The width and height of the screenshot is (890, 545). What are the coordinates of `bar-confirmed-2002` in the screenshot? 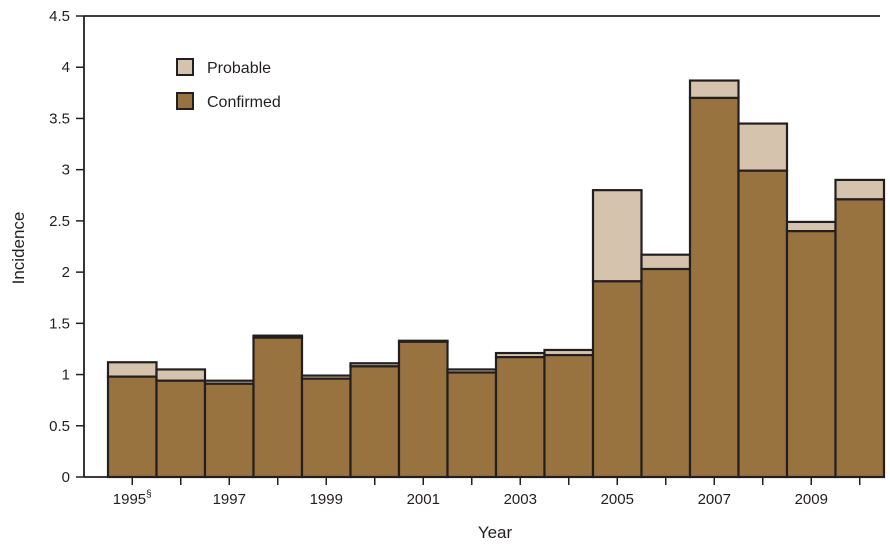 It's located at (472, 425).